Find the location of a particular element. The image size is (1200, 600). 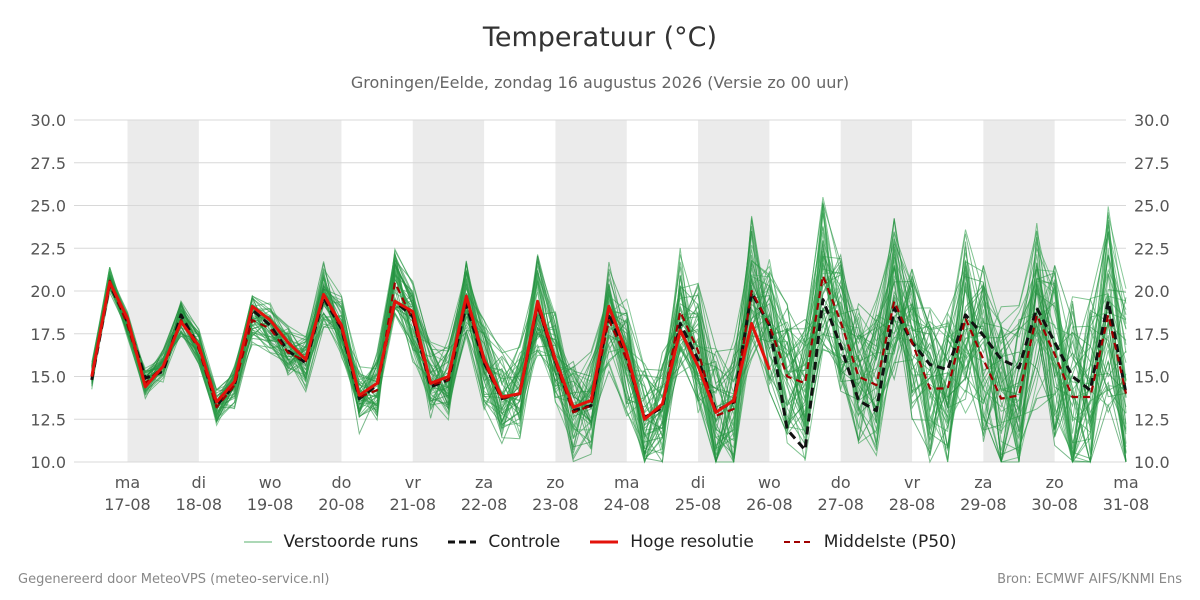

x-tick-day-9: wo is located at coordinates (769, 482).